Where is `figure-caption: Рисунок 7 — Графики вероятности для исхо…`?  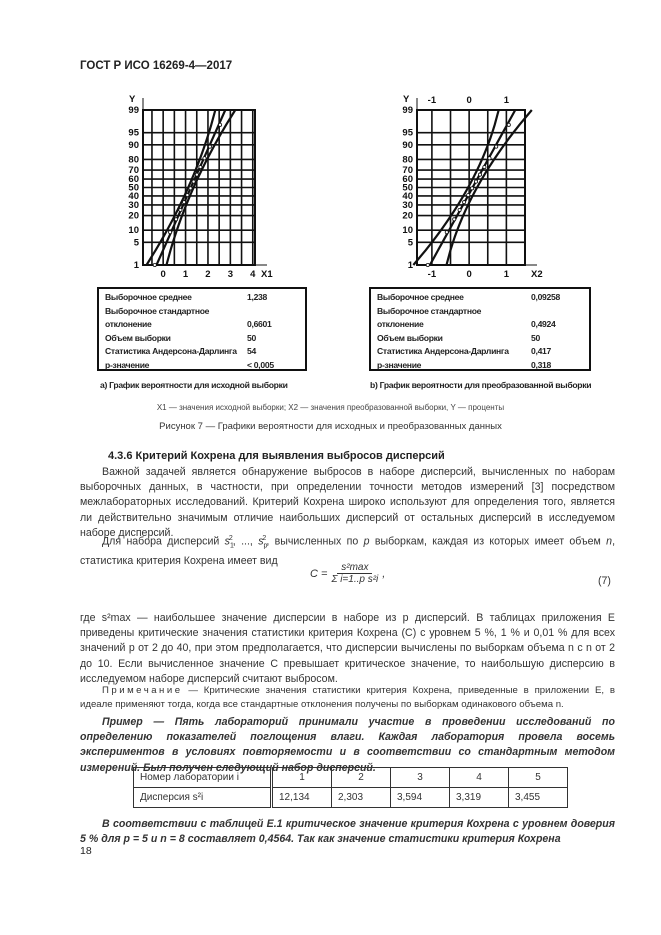 figure-caption: Рисунок 7 — Графики вероятности для исхо… is located at coordinates (330, 426).